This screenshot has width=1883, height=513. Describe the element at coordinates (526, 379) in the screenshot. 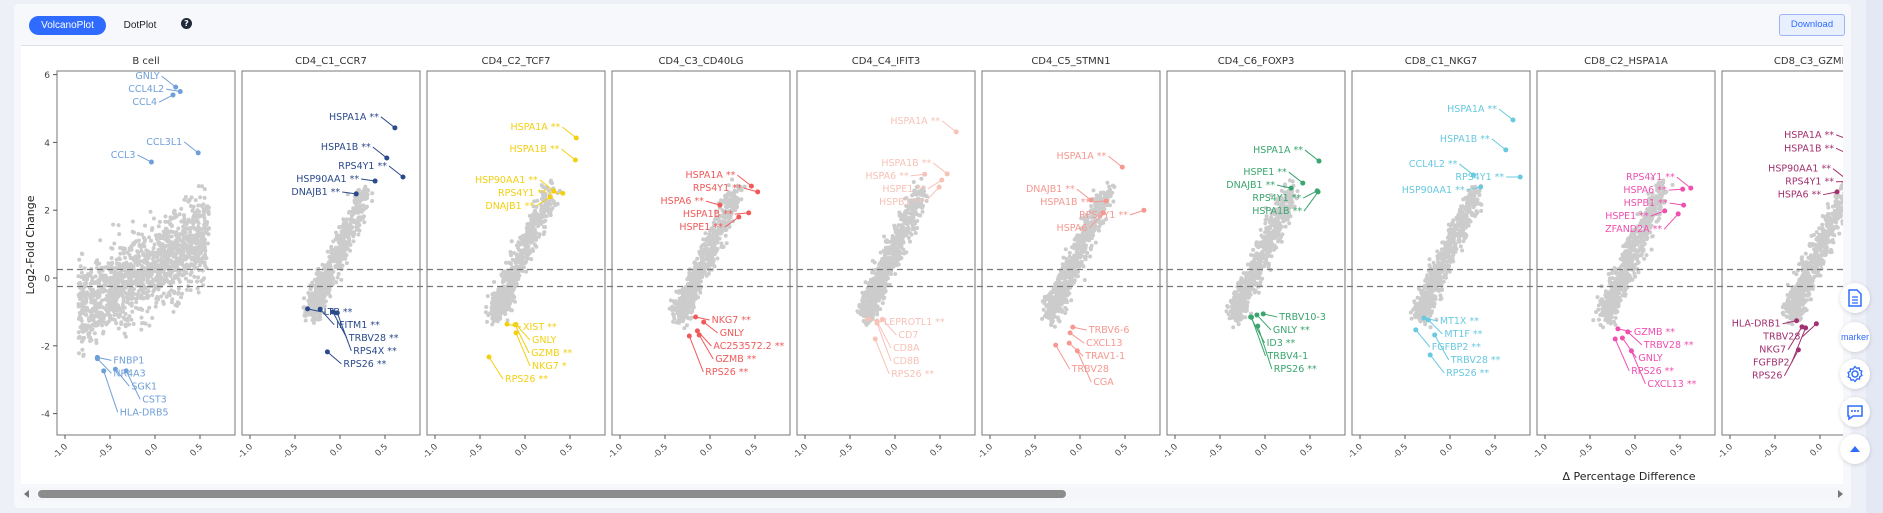

I see `gene-label: RPS26 **` at that location.